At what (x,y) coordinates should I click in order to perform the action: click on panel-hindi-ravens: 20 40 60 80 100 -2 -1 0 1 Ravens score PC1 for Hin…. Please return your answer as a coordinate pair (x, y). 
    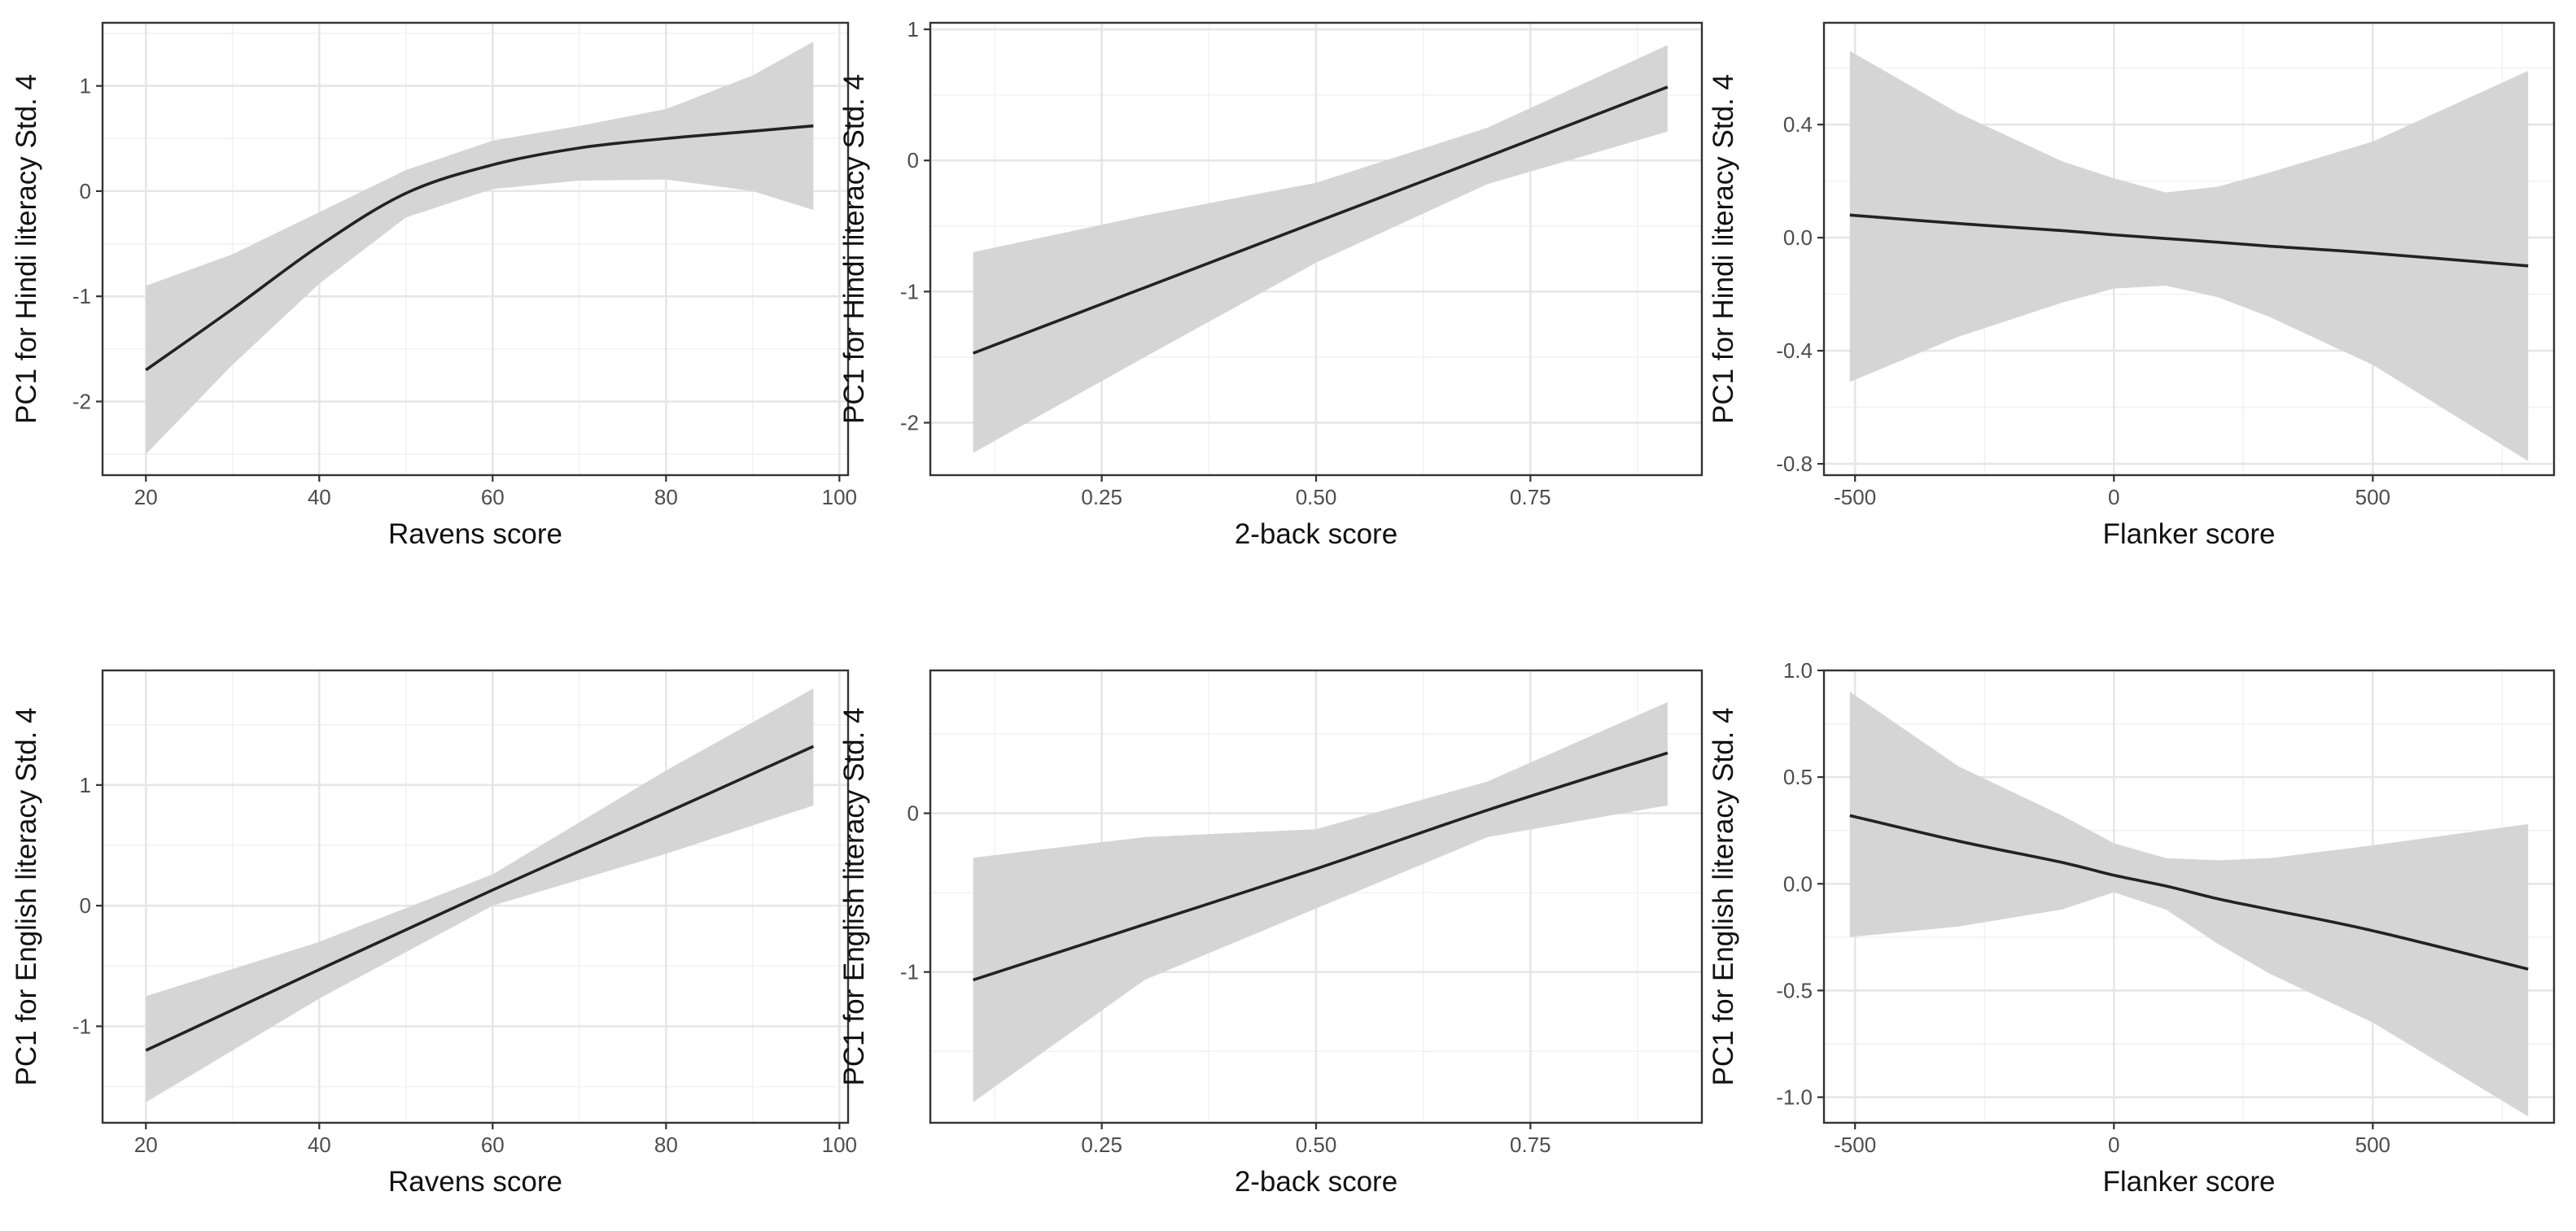
    Looking at the image, I should click on (434, 285).